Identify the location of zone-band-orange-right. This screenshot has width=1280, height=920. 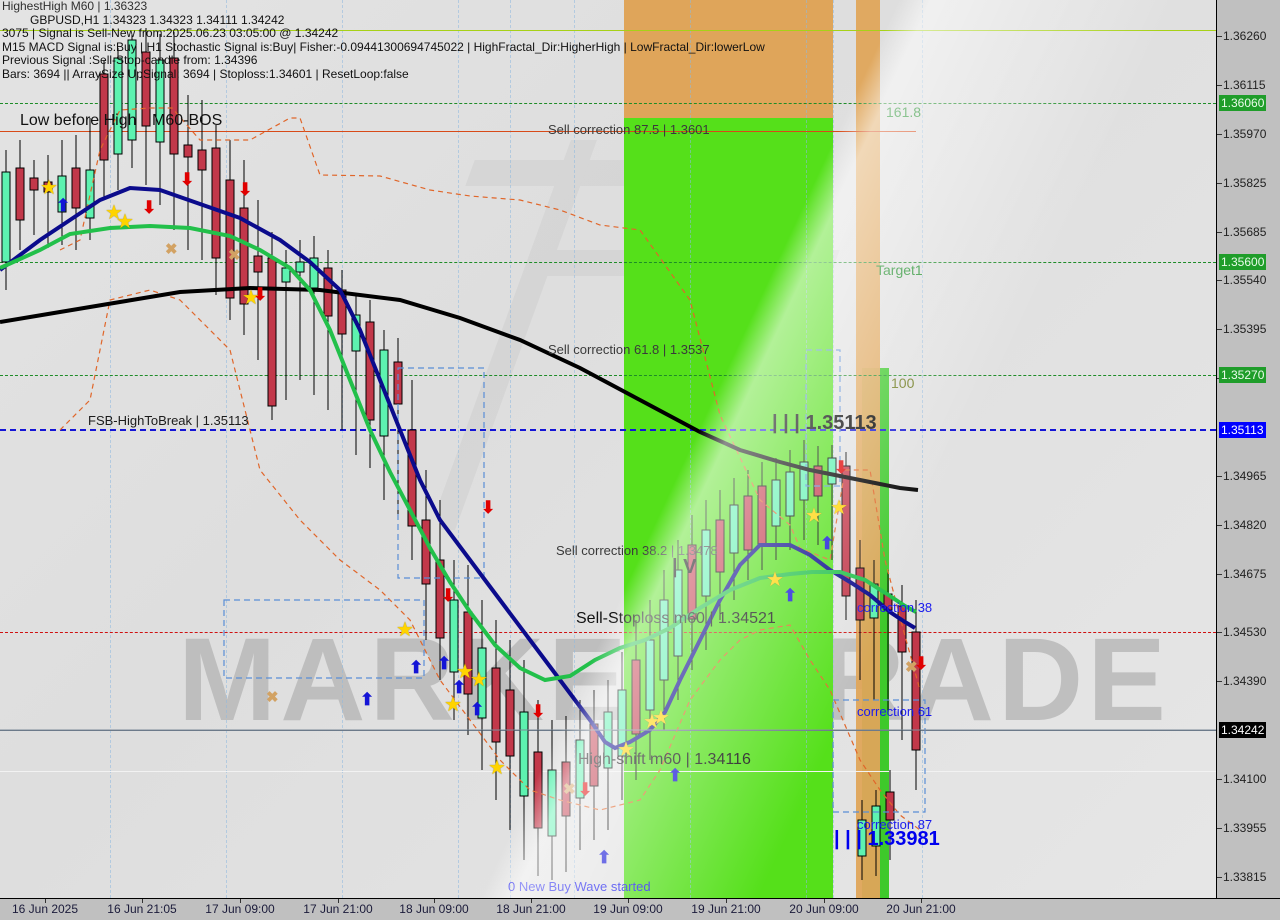
(868, 449).